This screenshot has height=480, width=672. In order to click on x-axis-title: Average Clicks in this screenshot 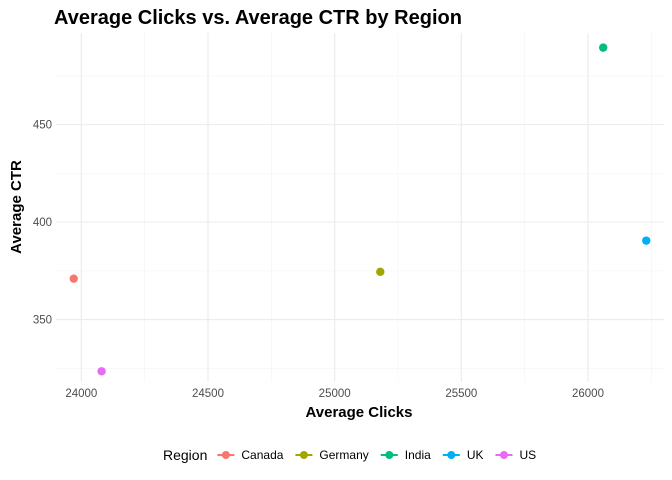, I will do `click(358, 412)`.